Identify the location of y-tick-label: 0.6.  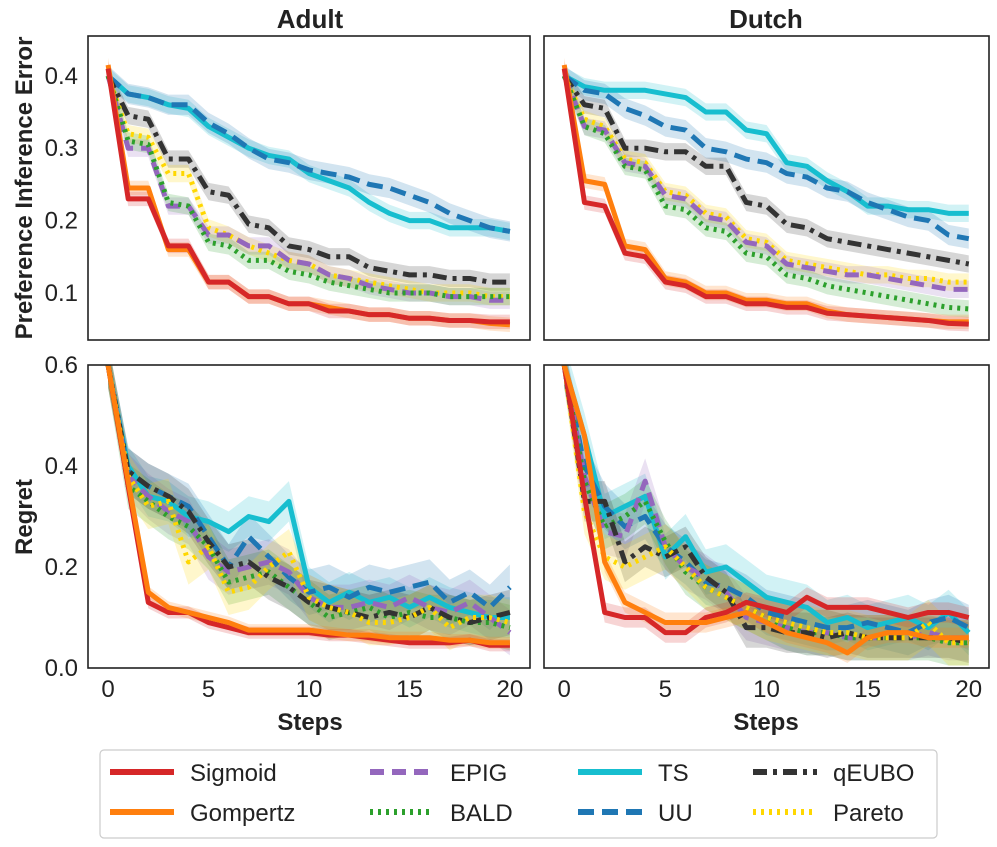
(61, 365).